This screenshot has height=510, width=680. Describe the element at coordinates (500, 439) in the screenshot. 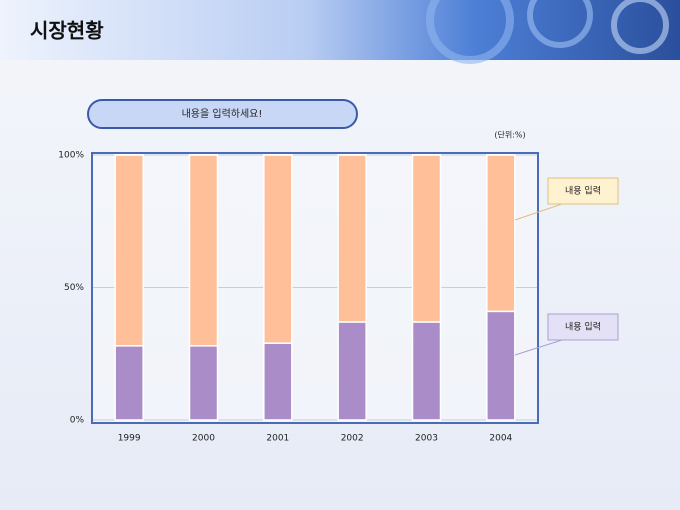

I see `x-tick-label: 2004` at that location.